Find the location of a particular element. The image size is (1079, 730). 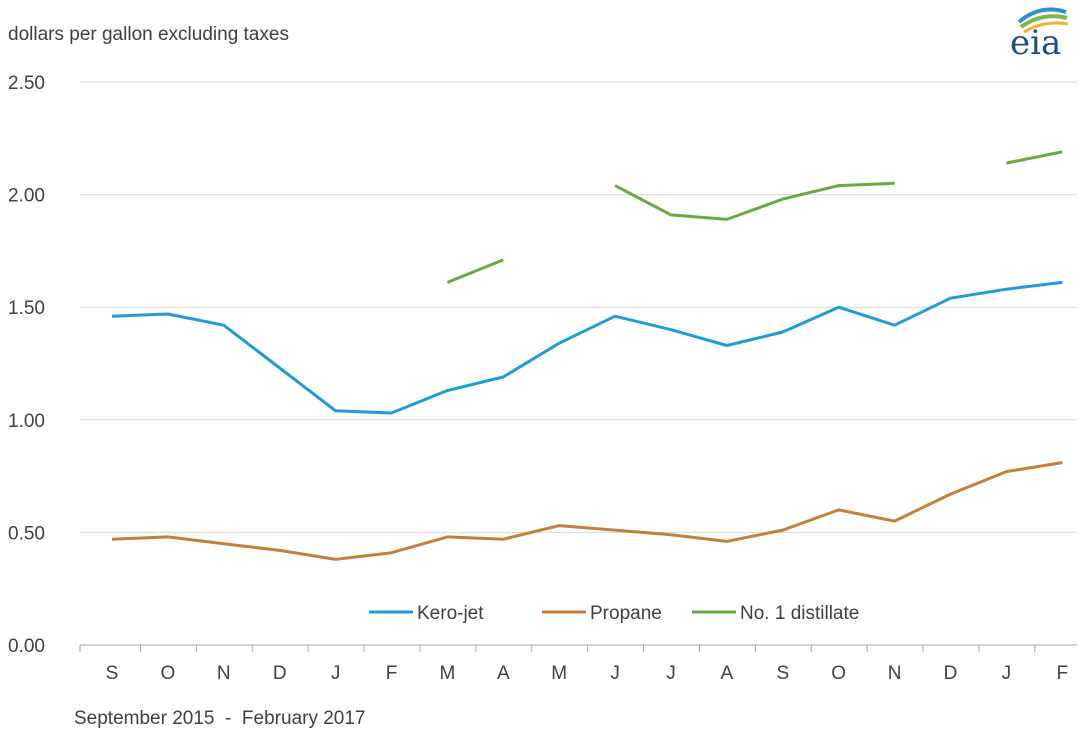

legend-label-propane: Propane is located at coordinates (626, 613).